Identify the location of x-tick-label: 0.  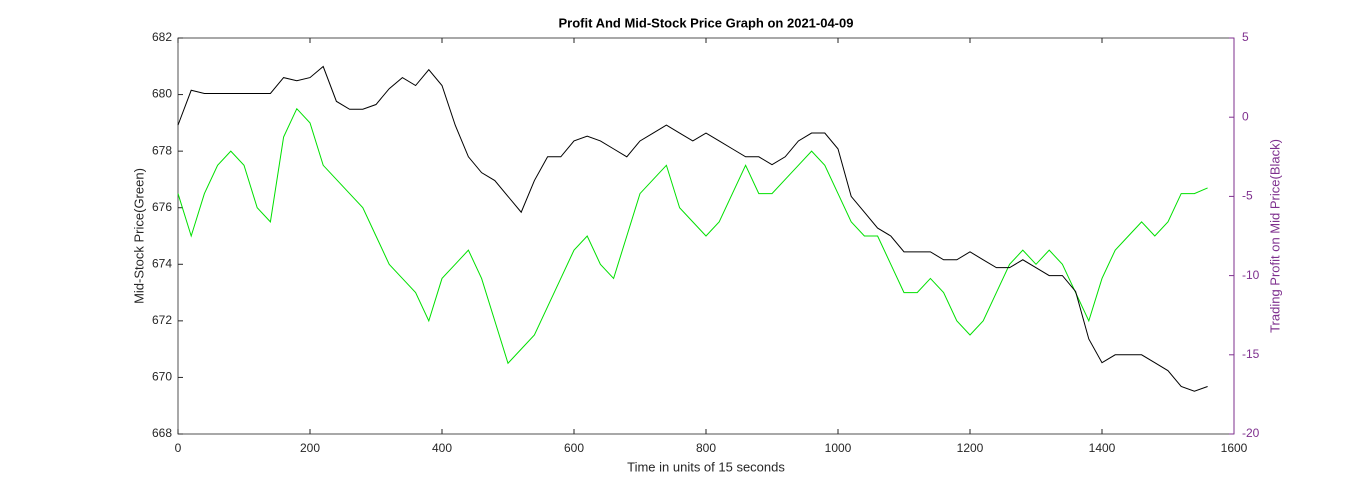
(178, 448).